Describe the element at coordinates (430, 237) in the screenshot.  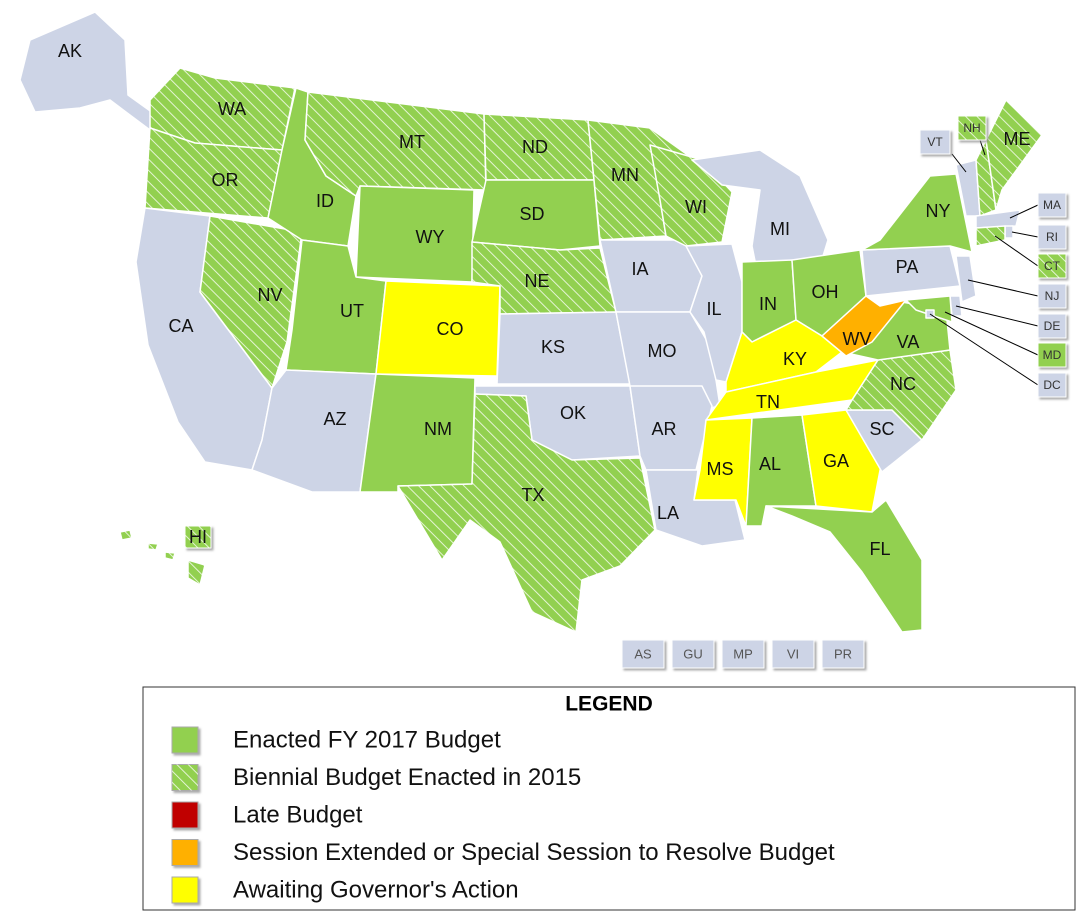
I see `state-label: WY` at that location.